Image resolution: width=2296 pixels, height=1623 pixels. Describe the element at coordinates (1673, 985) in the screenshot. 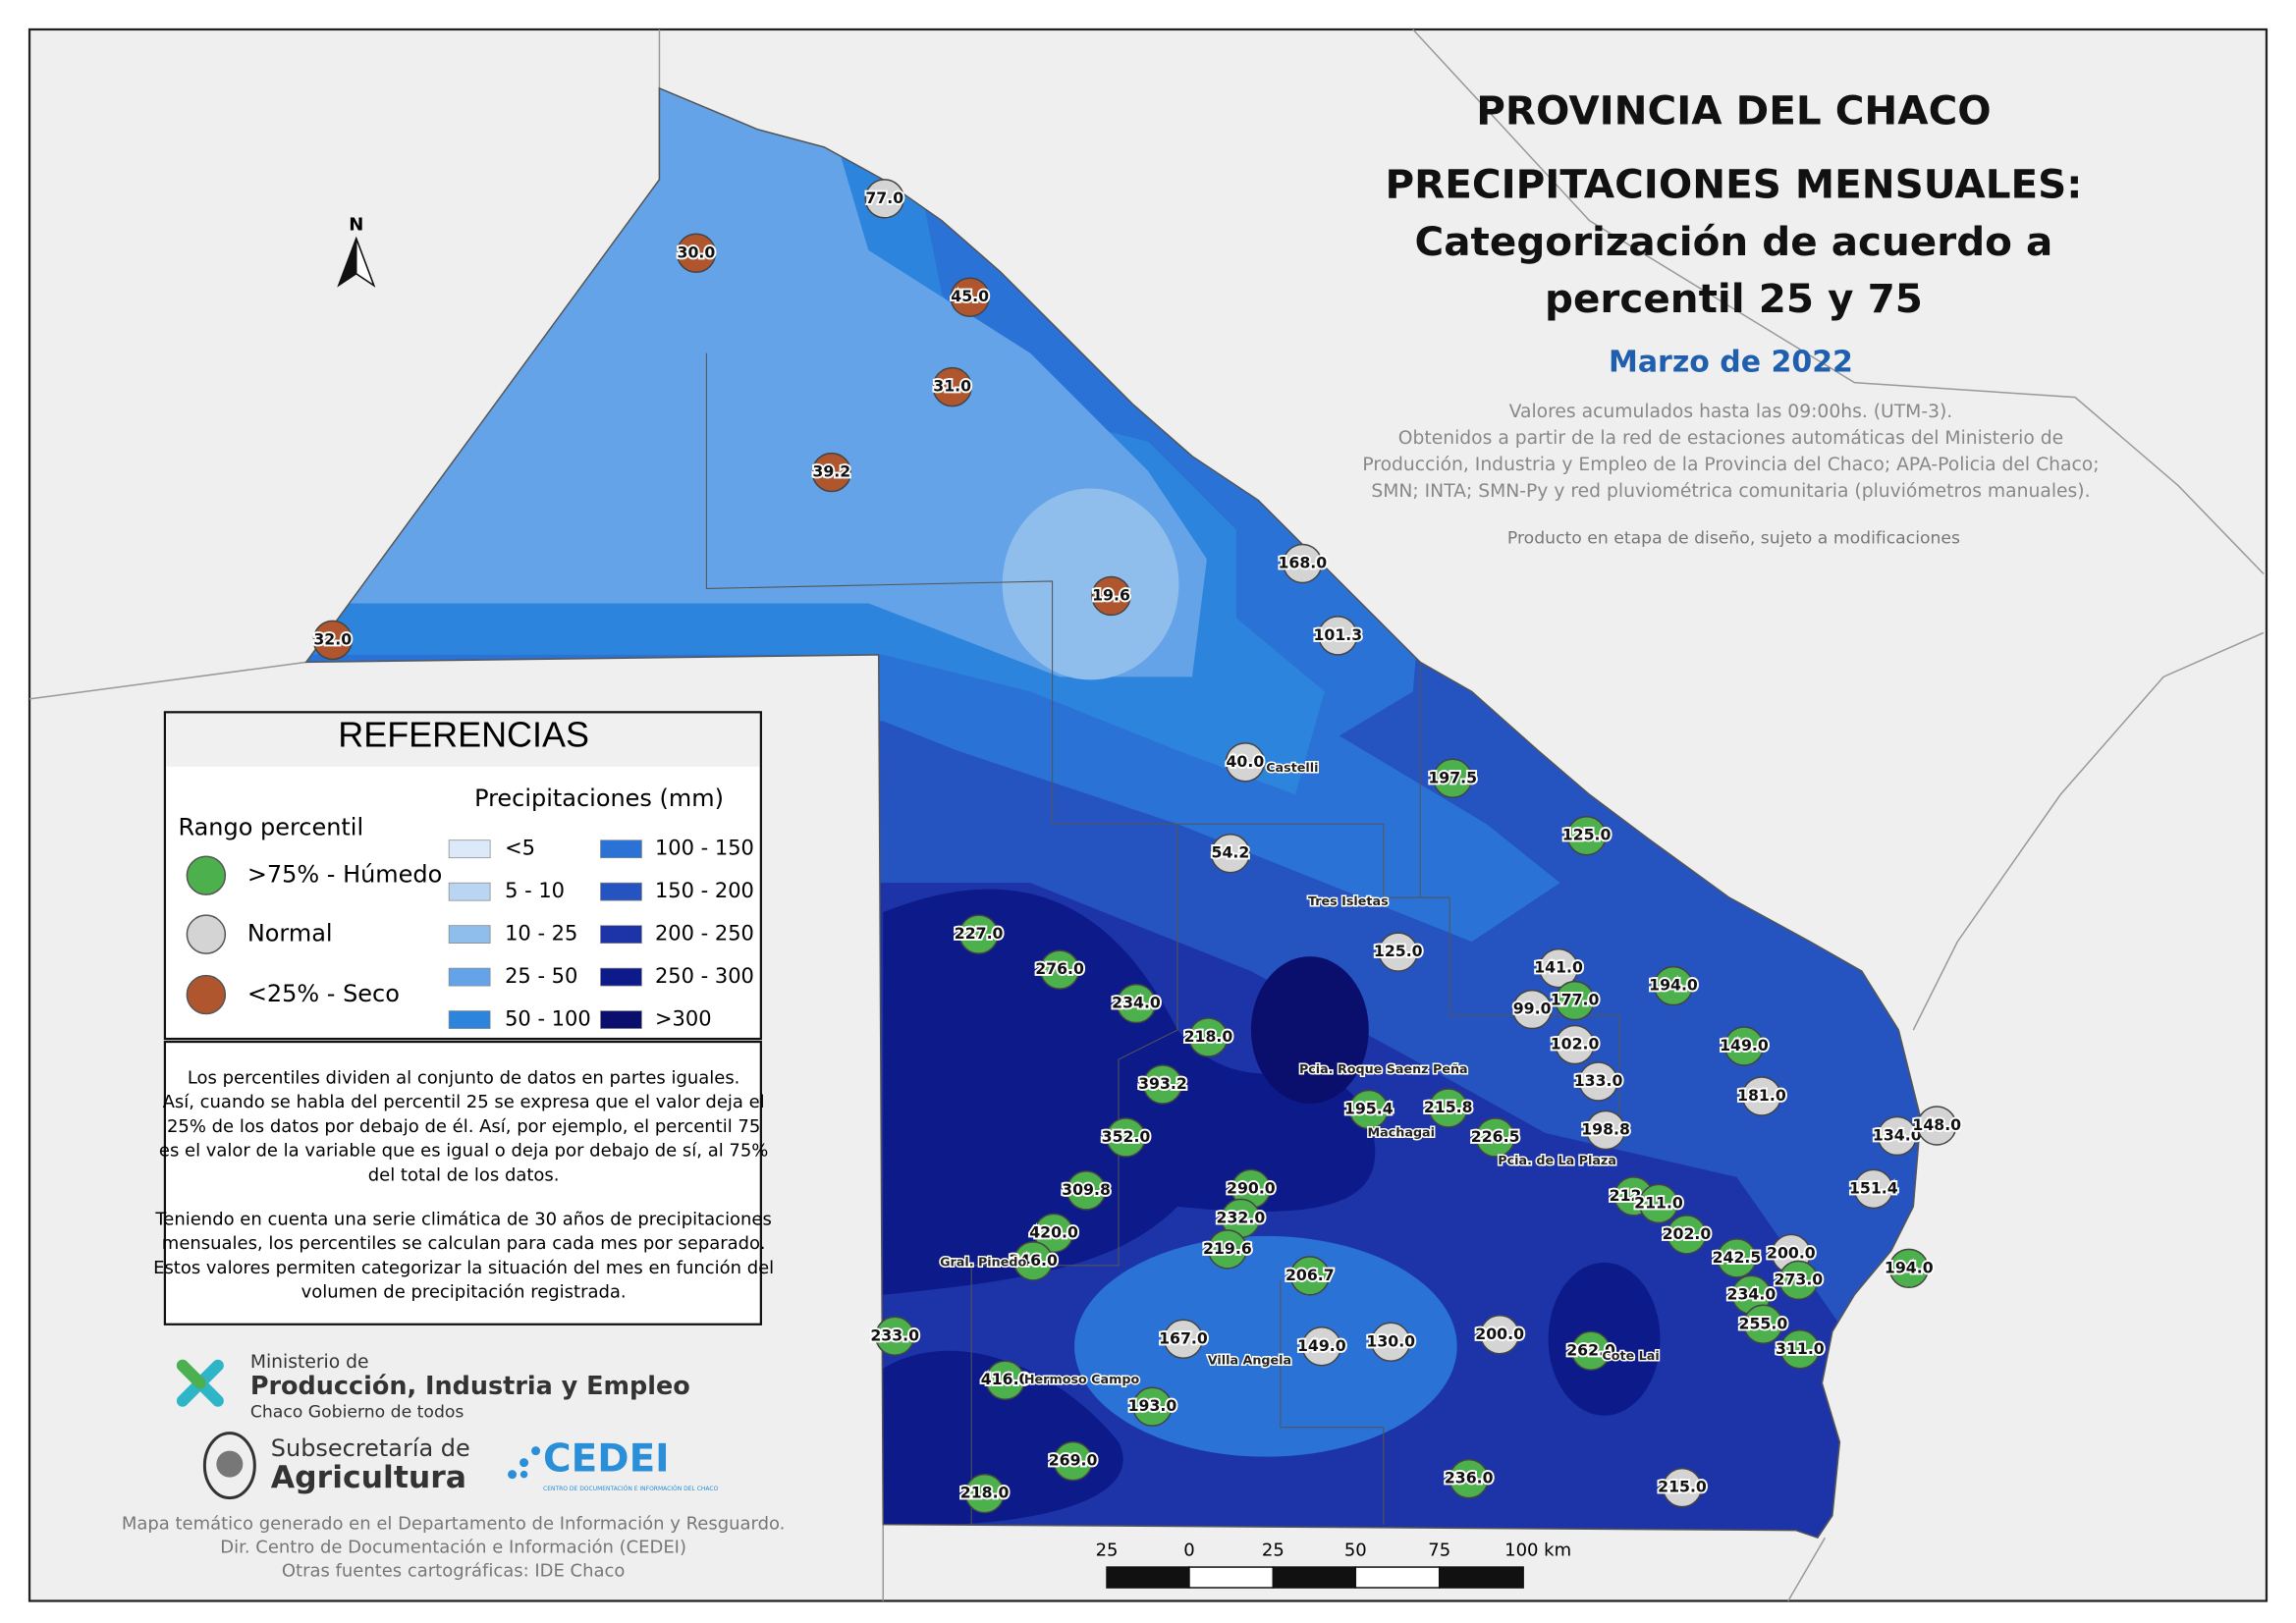

I see `station-value: 194.0` at that location.